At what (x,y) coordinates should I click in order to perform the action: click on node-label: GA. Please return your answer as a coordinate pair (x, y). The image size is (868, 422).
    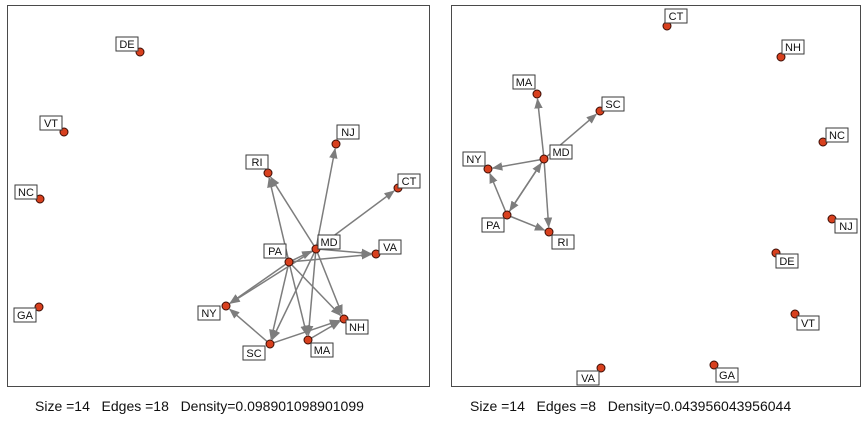
    Looking at the image, I should click on (25, 316).